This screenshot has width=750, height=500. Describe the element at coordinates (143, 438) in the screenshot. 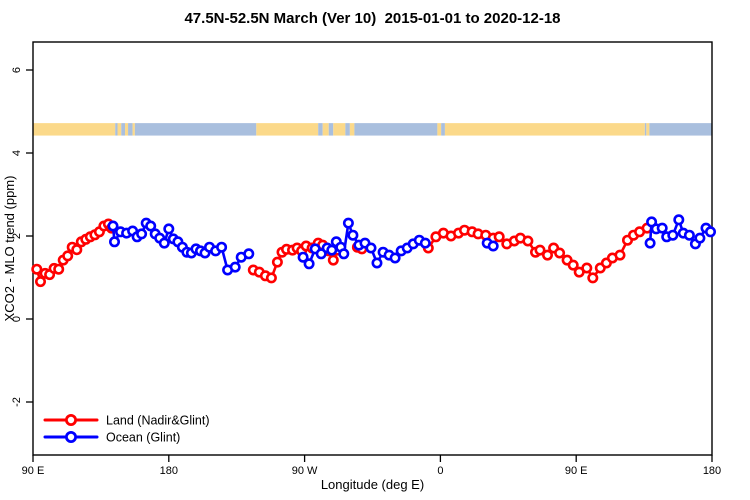

I see `legend-item-label: Ocean (Glint)` at that location.